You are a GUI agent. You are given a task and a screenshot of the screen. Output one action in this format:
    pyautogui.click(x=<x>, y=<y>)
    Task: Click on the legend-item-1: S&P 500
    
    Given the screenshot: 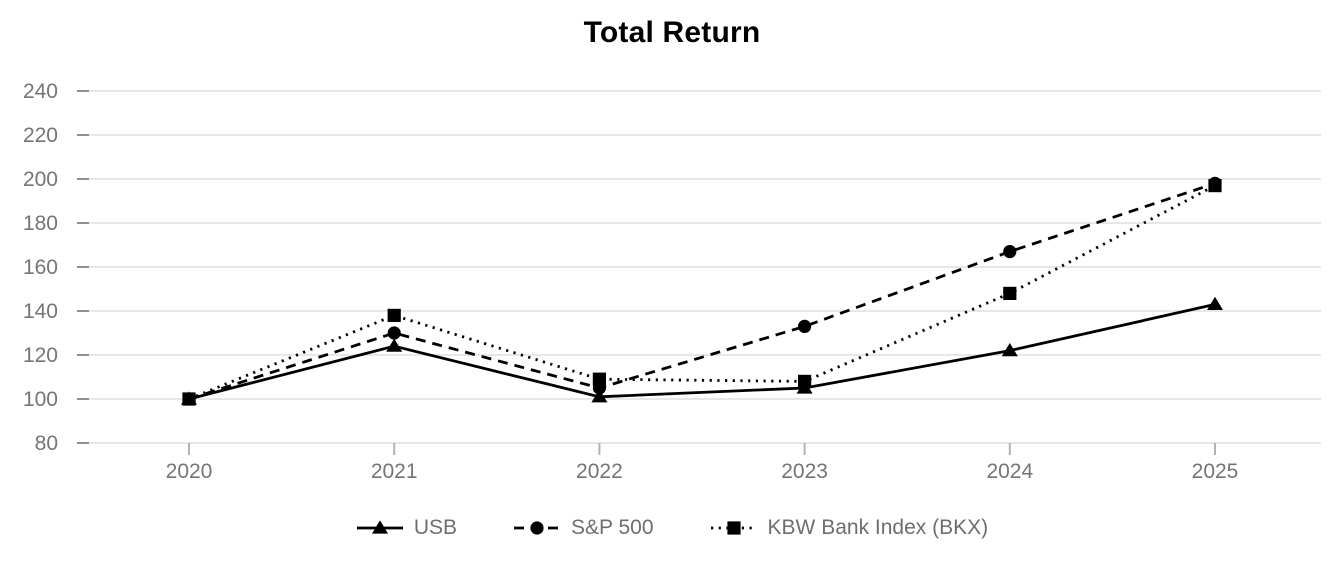 What is the action you would take?
    pyautogui.click(x=583, y=528)
    